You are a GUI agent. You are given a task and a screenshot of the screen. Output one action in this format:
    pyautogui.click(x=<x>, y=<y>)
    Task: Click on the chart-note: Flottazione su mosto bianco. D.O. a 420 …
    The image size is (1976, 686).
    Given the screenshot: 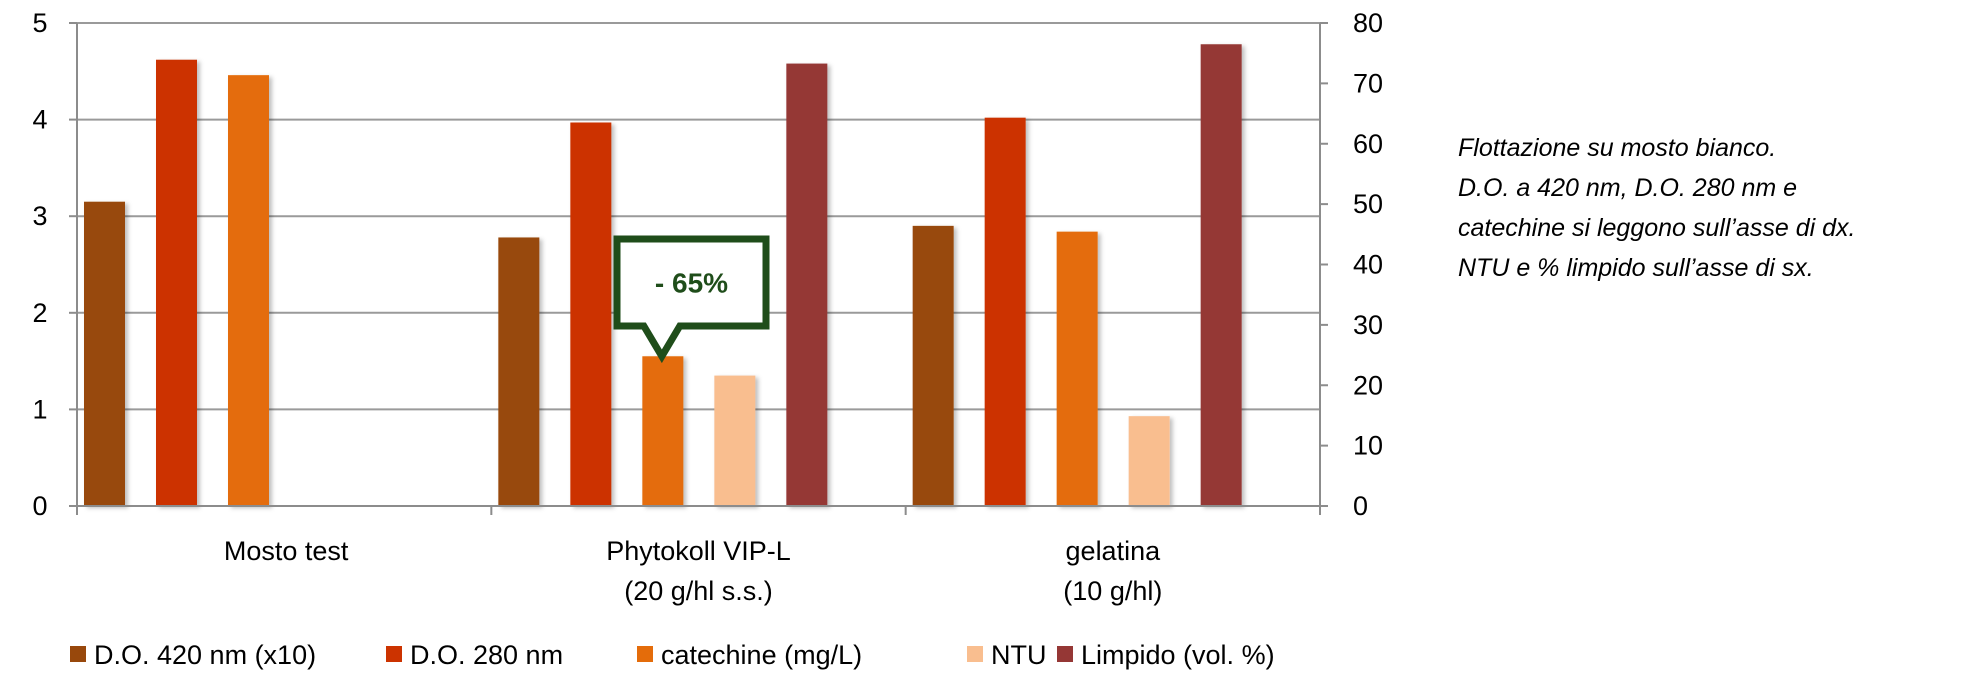 What is the action you would take?
    pyautogui.click(x=1708, y=208)
    